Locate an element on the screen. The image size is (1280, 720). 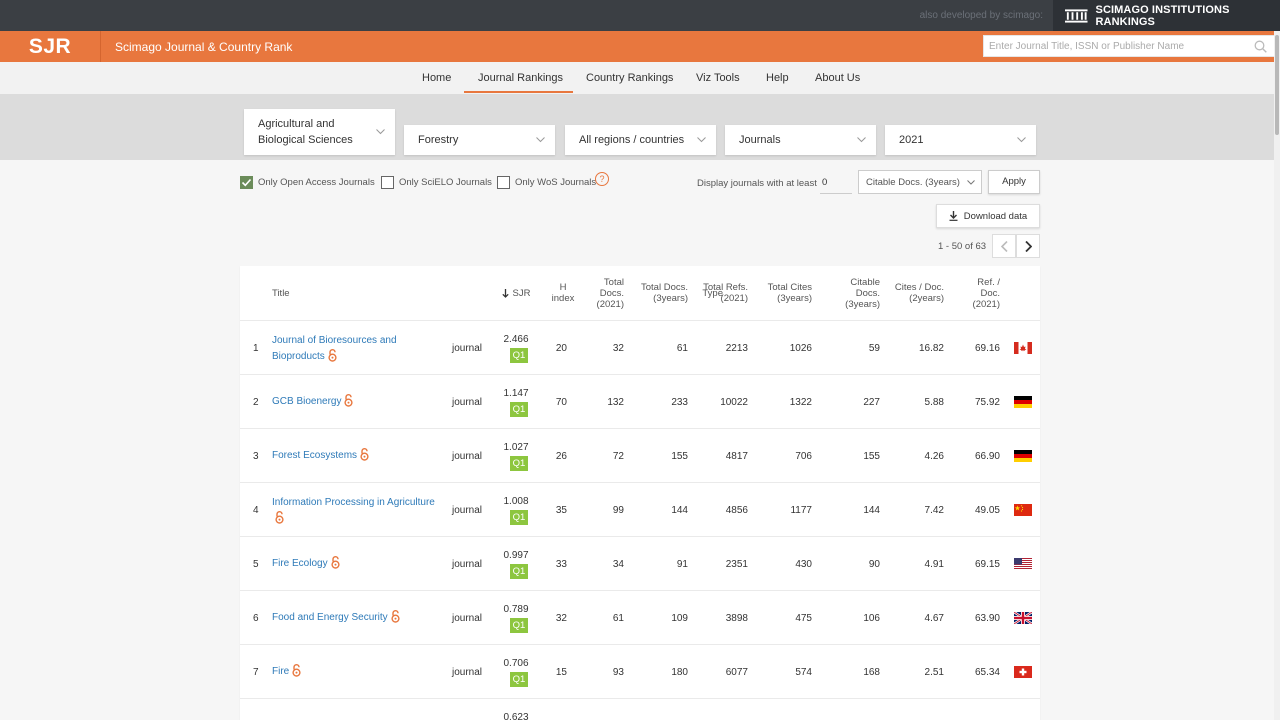
prev-page-button is located at coordinates (1004, 246).